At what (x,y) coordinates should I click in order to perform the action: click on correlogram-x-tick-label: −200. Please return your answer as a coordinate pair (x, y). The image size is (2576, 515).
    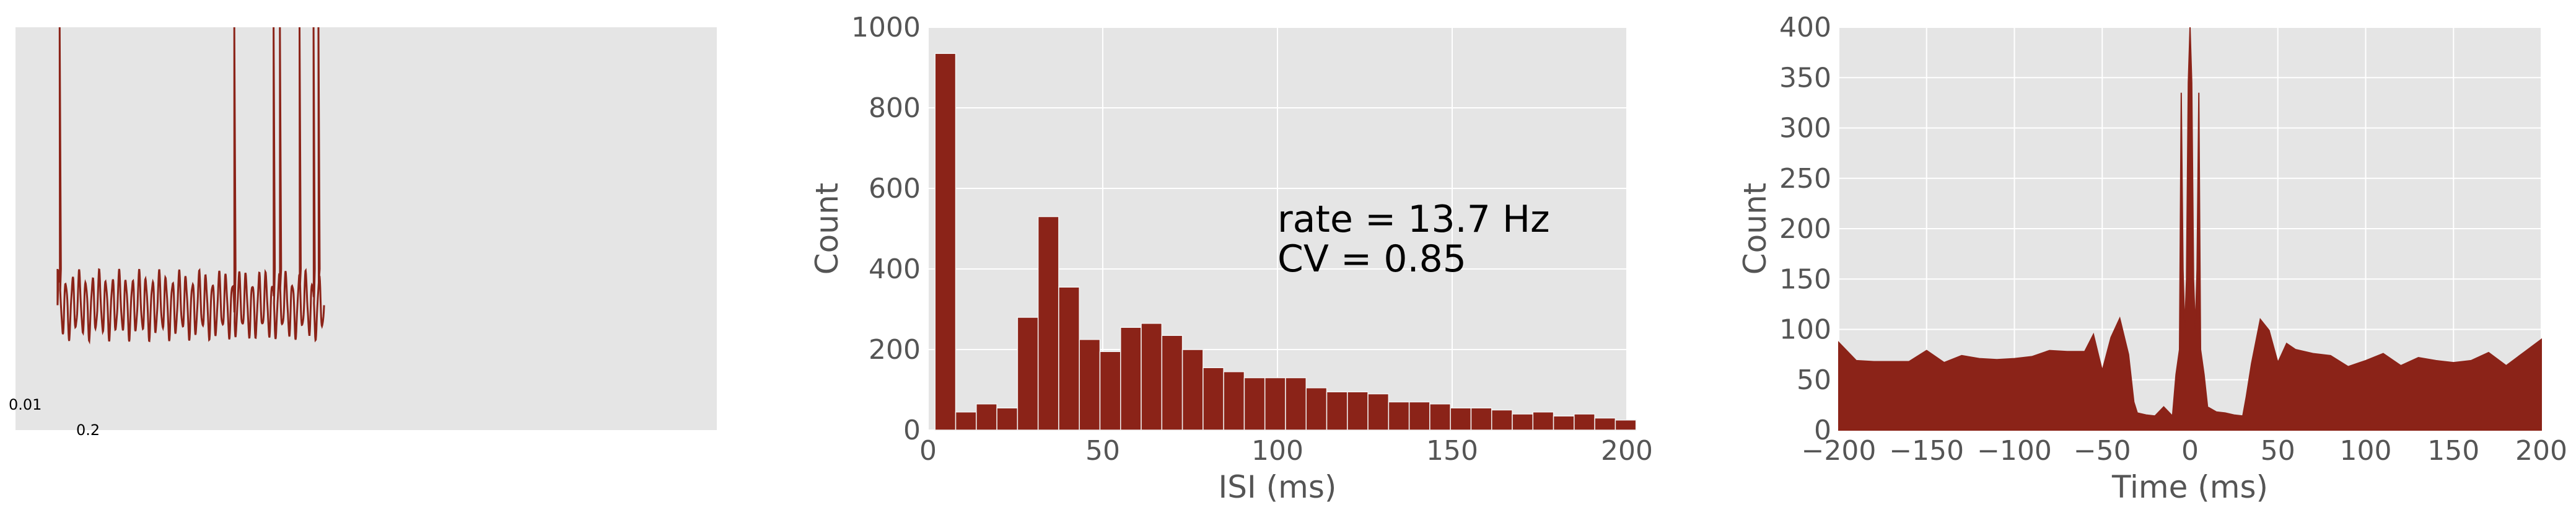
    Looking at the image, I should click on (1839, 451).